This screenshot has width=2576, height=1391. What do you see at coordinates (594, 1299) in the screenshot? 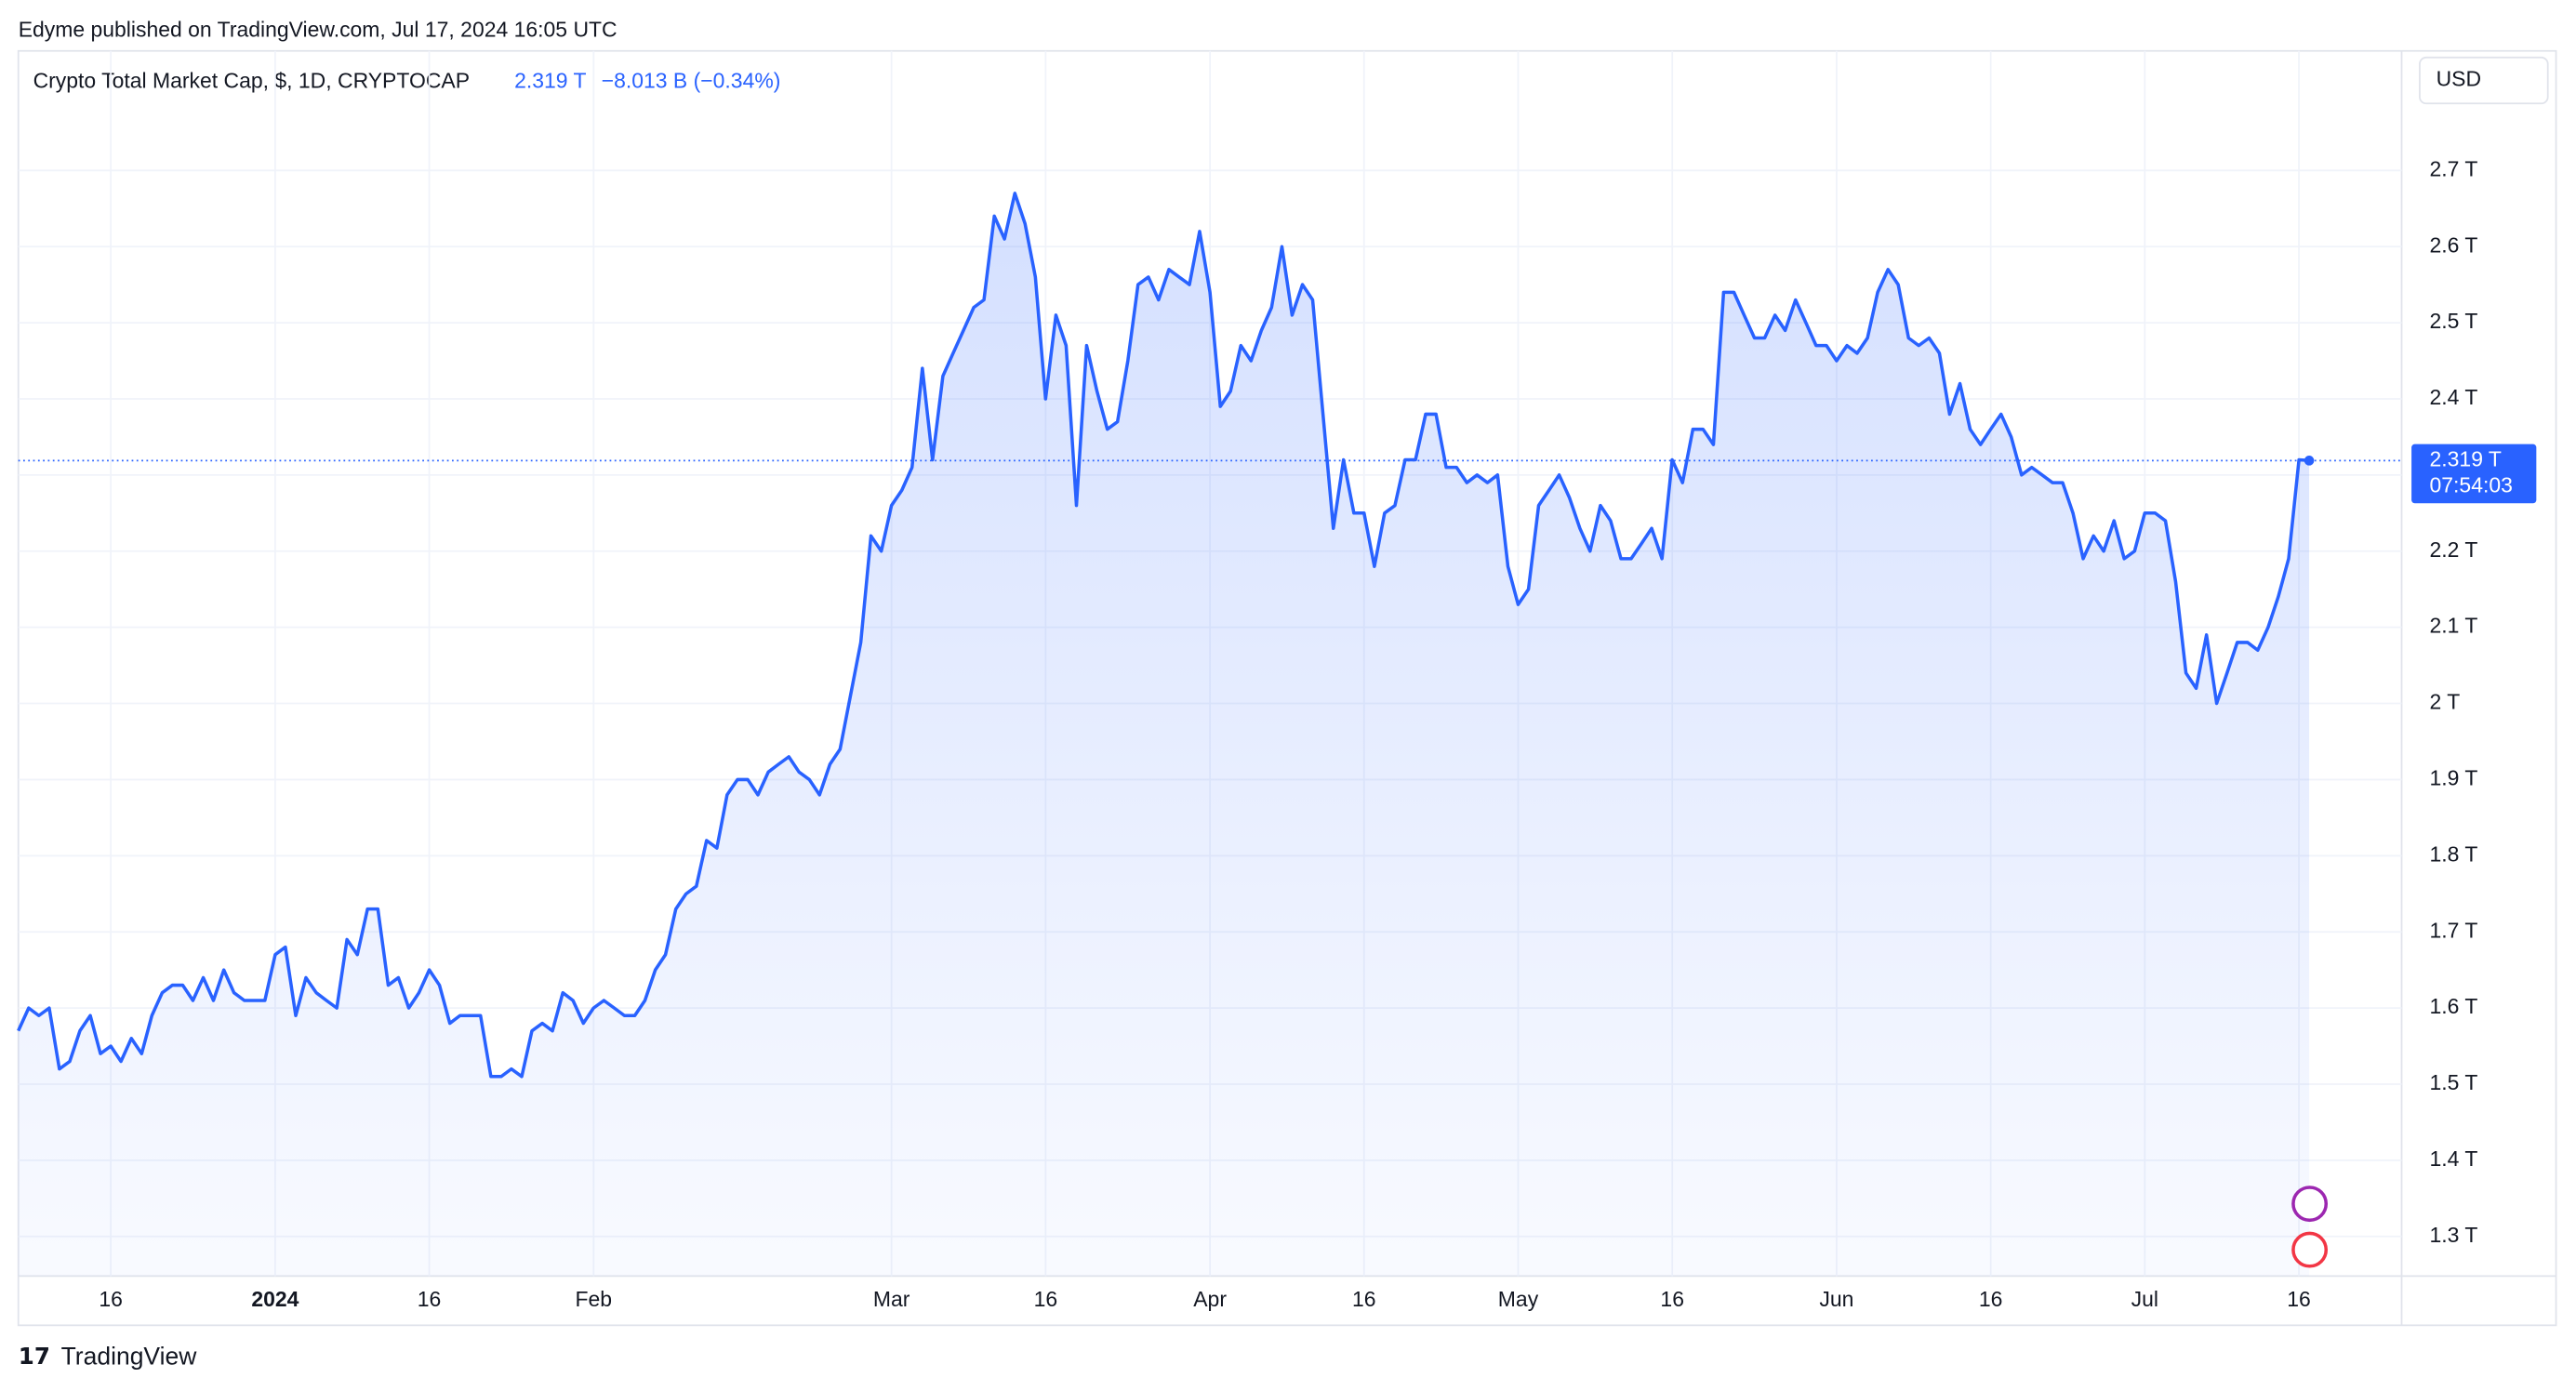
I see `x-tick-label: Feb` at bounding box center [594, 1299].